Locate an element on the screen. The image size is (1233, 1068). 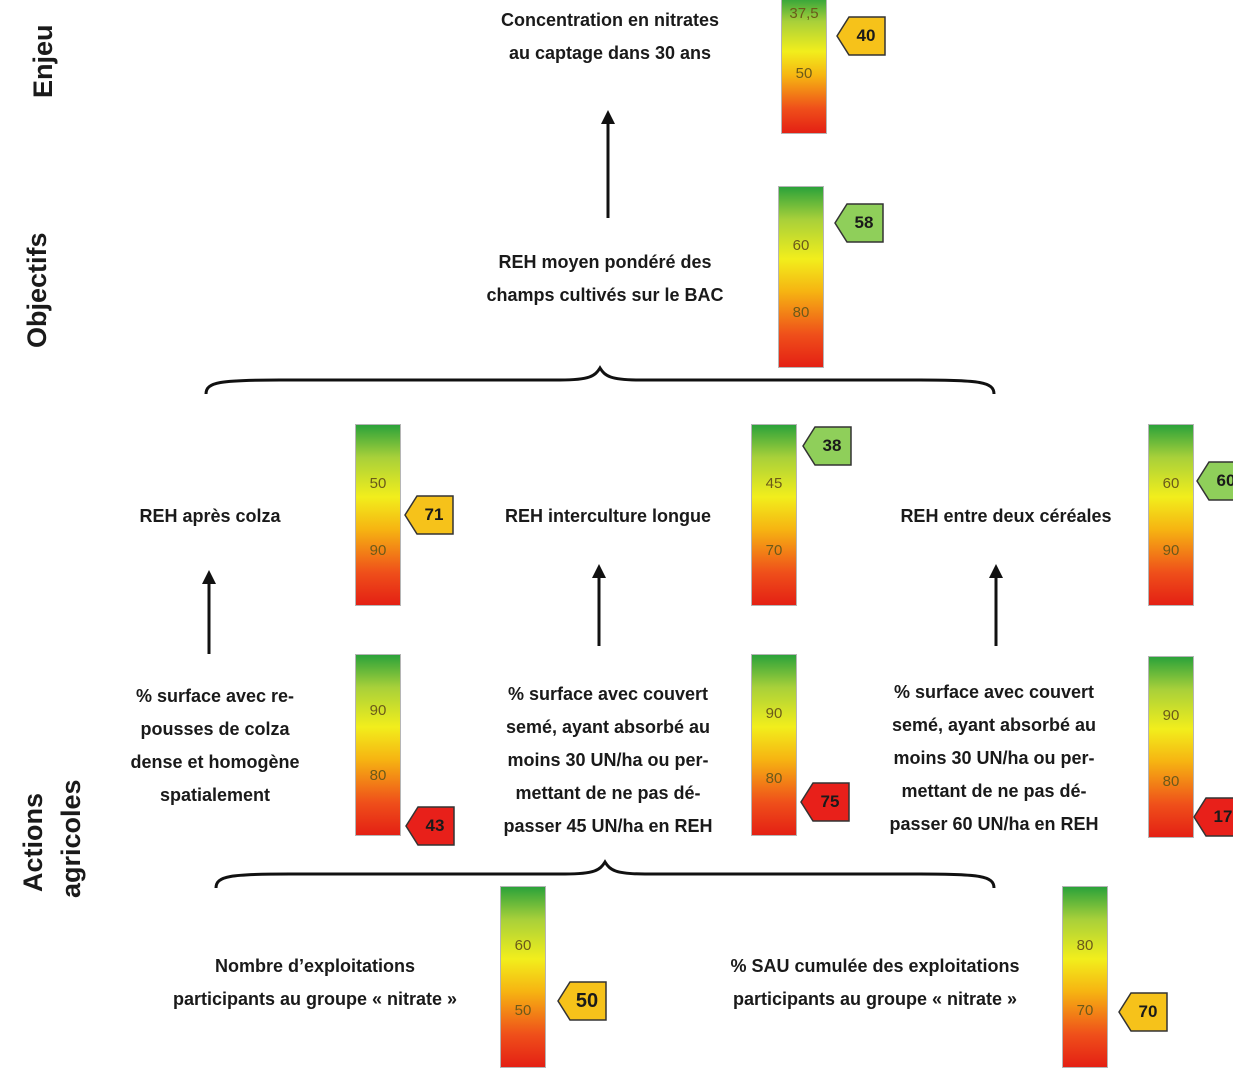
side-label-enjeu: Enjeu is located at coordinates (43, 61).